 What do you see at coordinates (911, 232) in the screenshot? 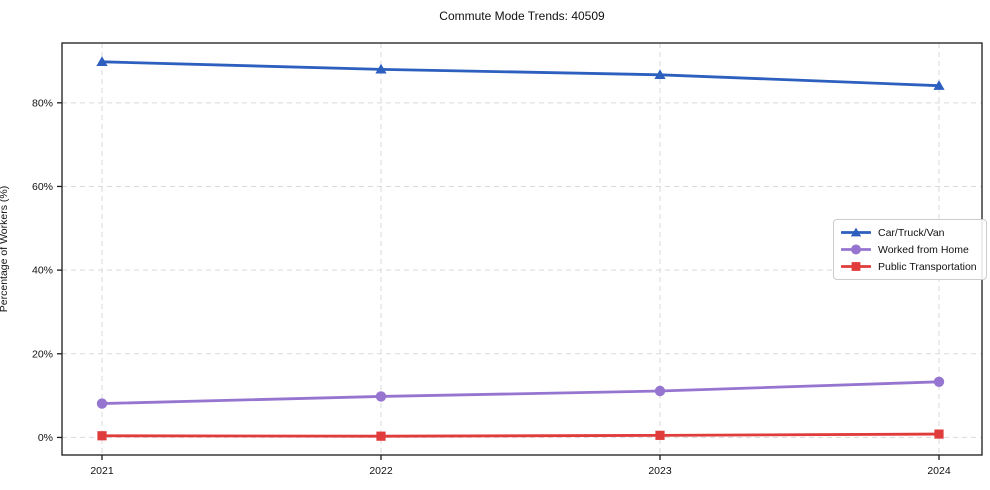
I see `legend-label: Car/Truck/Van` at bounding box center [911, 232].